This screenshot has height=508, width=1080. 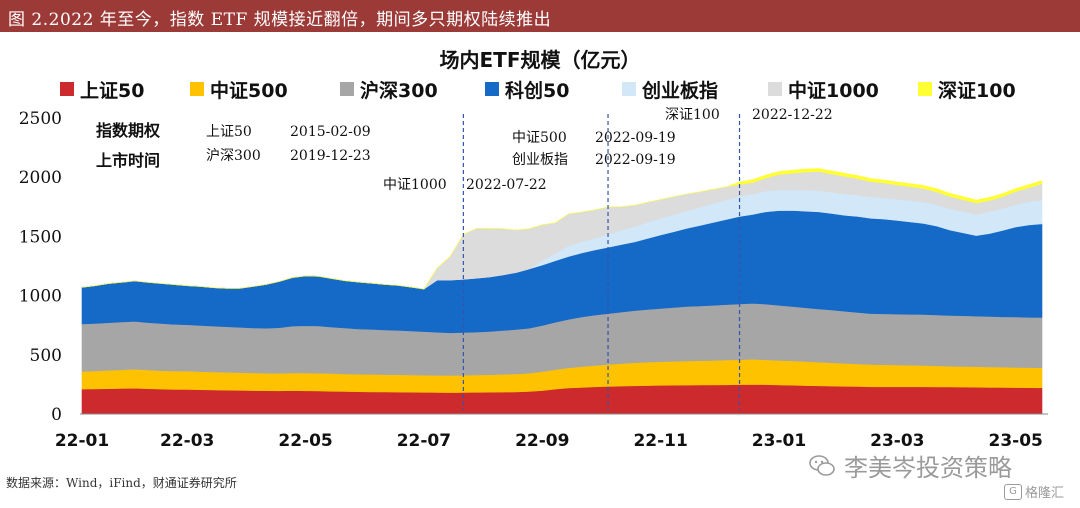 What do you see at coordinates (128, 160) in the screenshot?
I see `annotation-box-title: 上市时间` at bounding box center [128, 160].